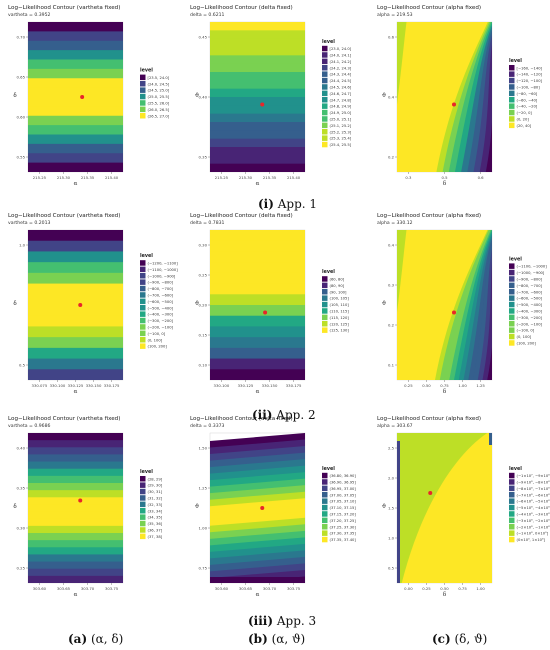 Image resolution: width=550 pixels, height=650 pixels. Describe the element at coordinates (64, 8) in the screenshot. I see `chart-title: Log−Likelihood Contour (vartheta fixed)` at that location.